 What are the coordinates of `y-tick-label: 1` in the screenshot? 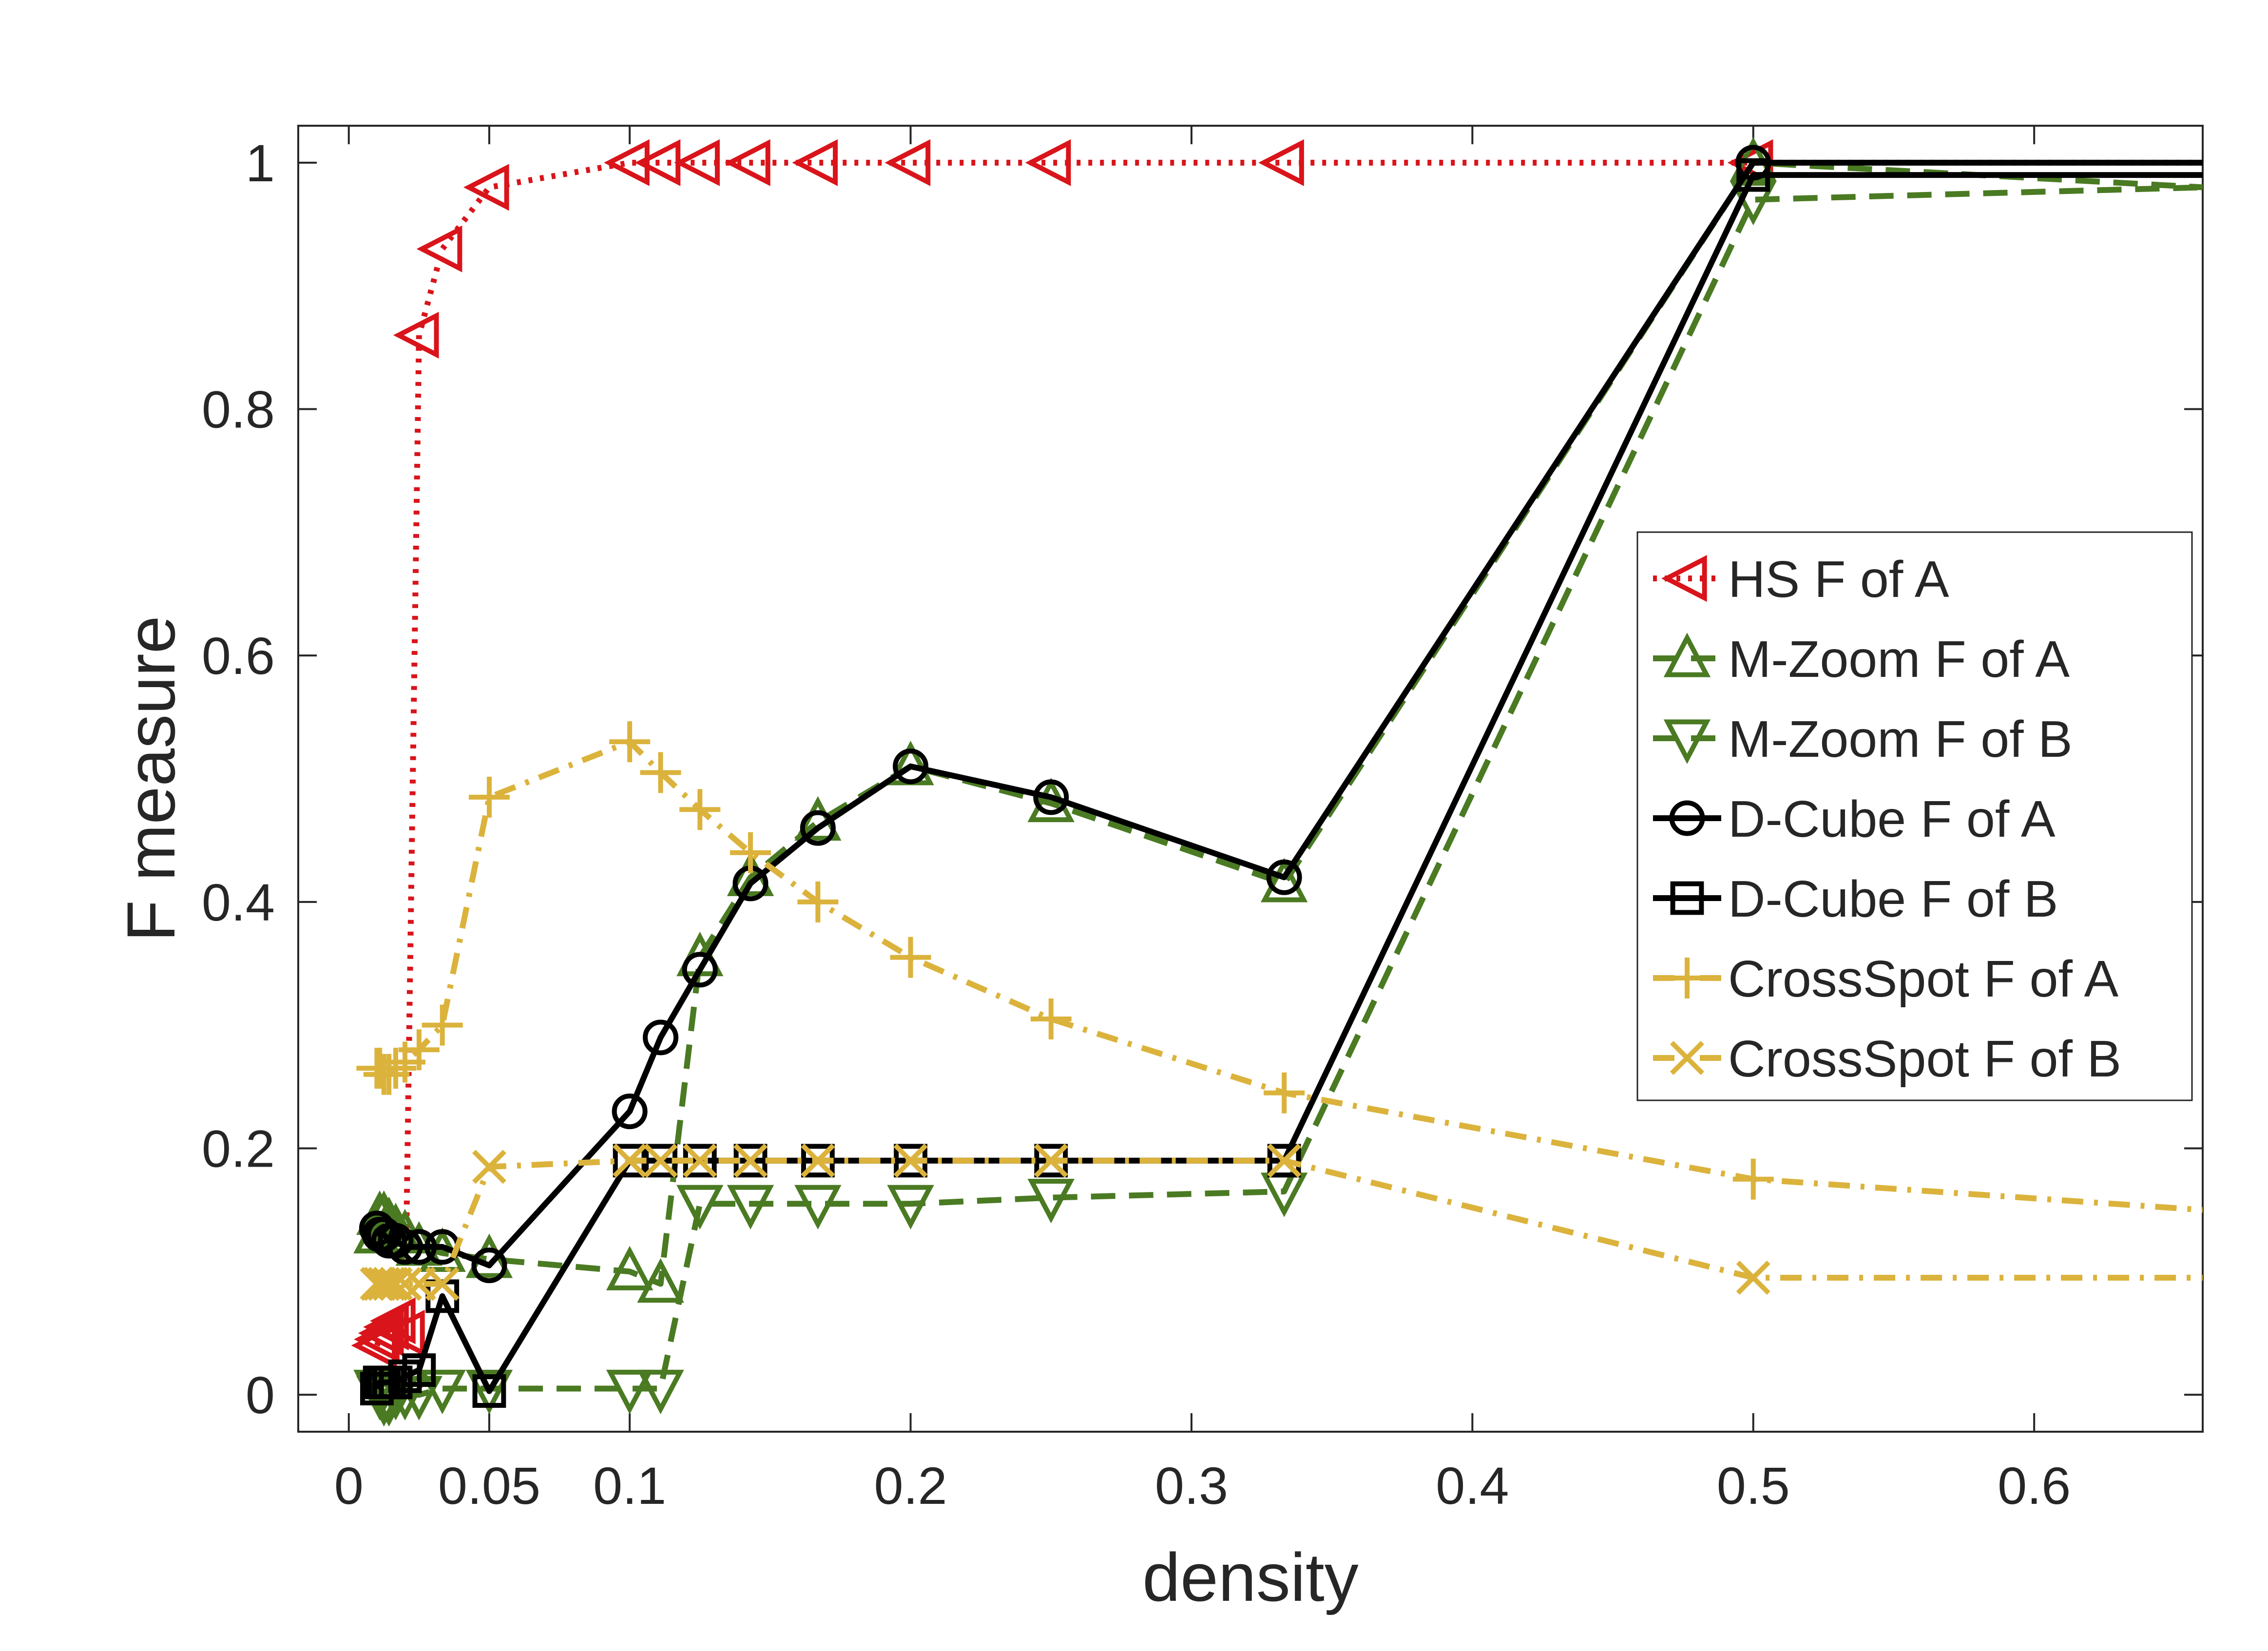 It's located at (260, 163).